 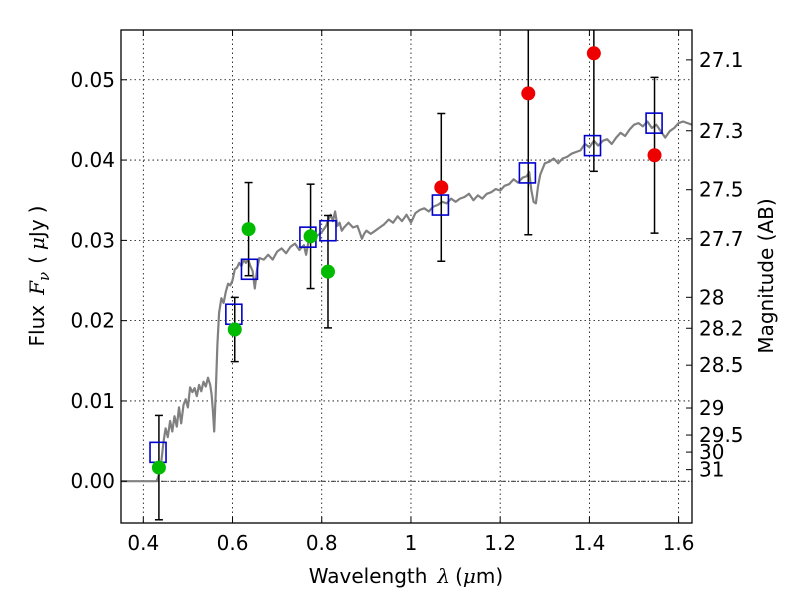 What do you see at coordinates (37, 210) in the screenshot?
I see `y-axis-label-unit-close: )` at bounding box center [37, 210].